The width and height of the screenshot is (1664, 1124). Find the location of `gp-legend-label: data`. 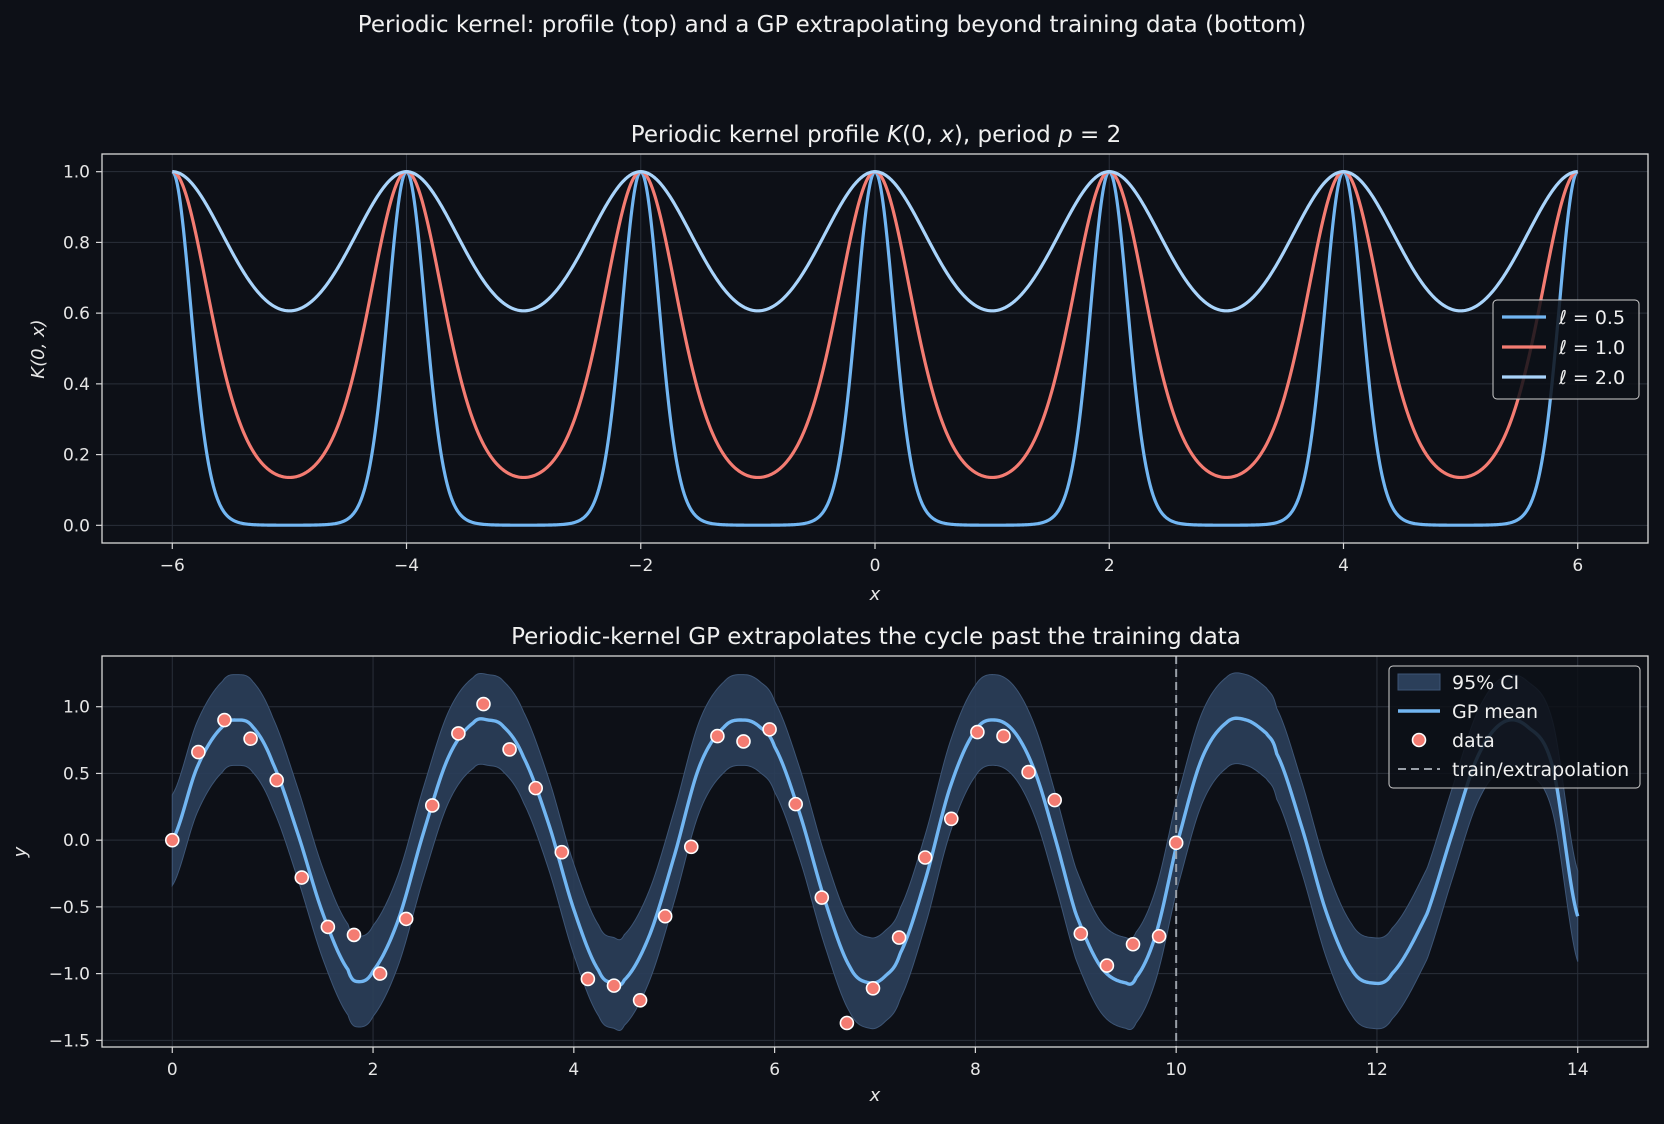

gp-legend-label: data is located at coordinates (1473, 741).